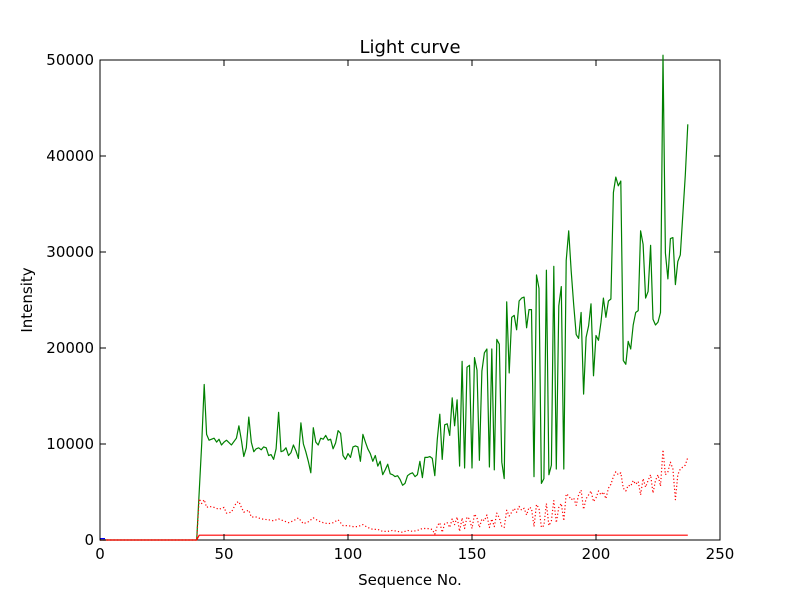 This screenshot has width=800, height=600. I want to click on x-tick-label: 100, so click(348, 554).